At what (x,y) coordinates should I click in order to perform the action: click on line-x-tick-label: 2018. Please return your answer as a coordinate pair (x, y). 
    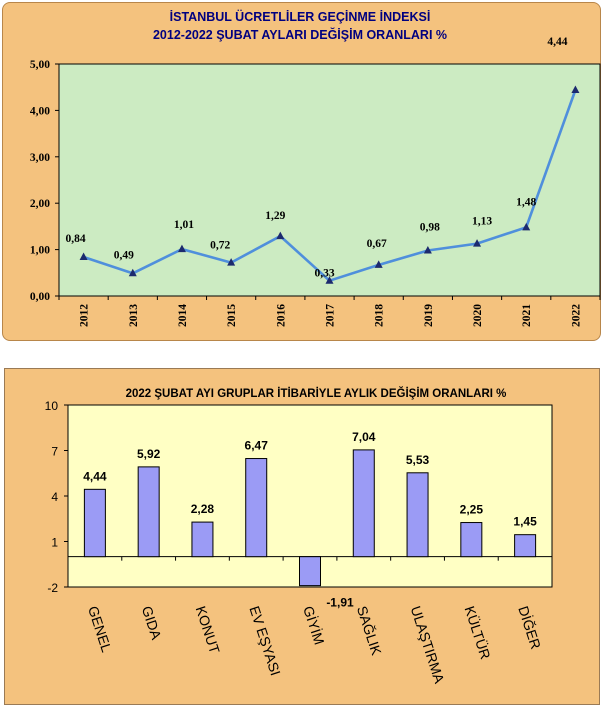
    Looking at the image, I should click on (380, 315).